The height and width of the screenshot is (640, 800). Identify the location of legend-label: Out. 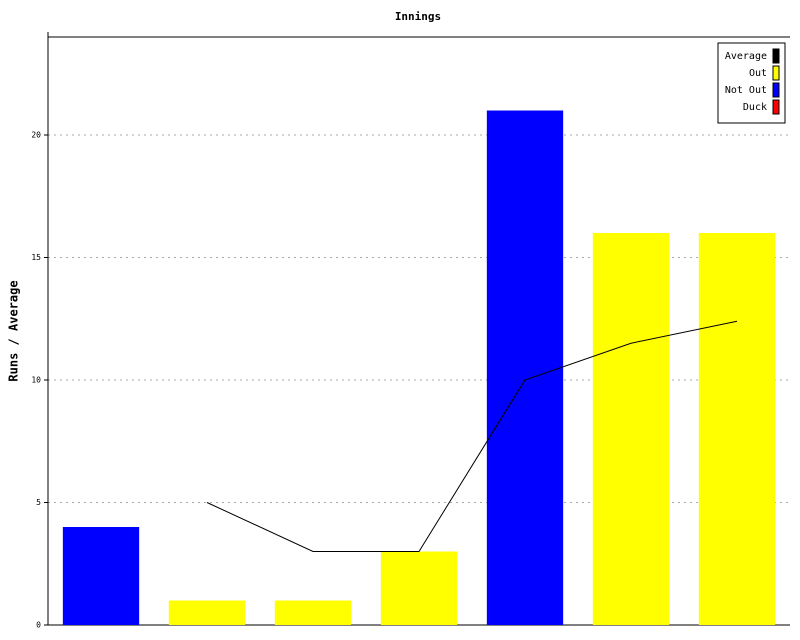
(758, 73).